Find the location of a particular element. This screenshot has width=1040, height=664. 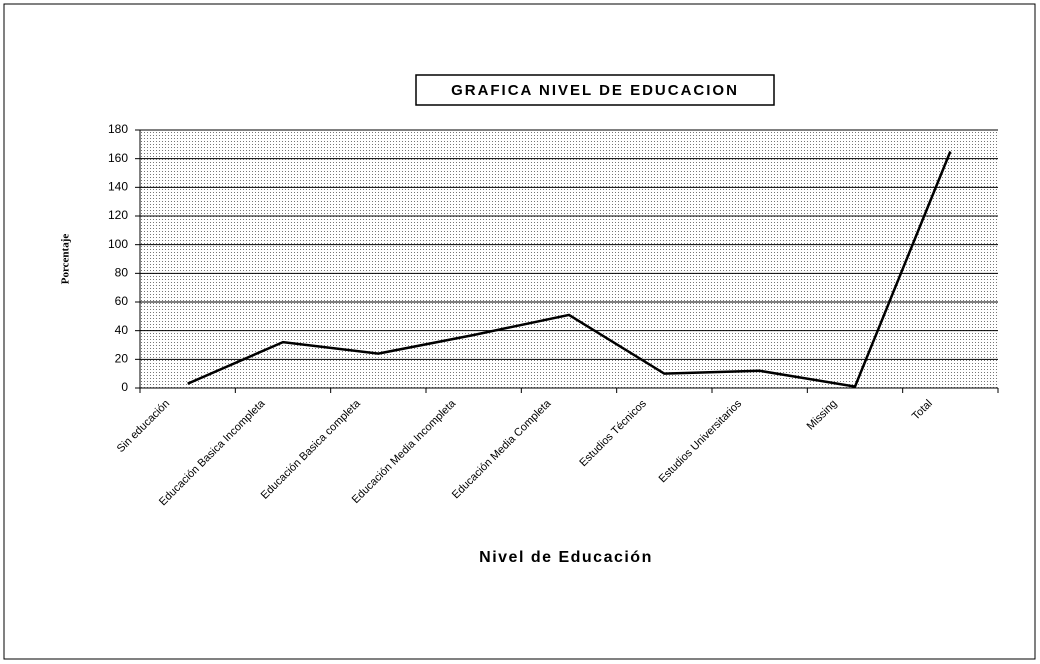

y-tick-label: 60 is located at coordinates (122, 301).